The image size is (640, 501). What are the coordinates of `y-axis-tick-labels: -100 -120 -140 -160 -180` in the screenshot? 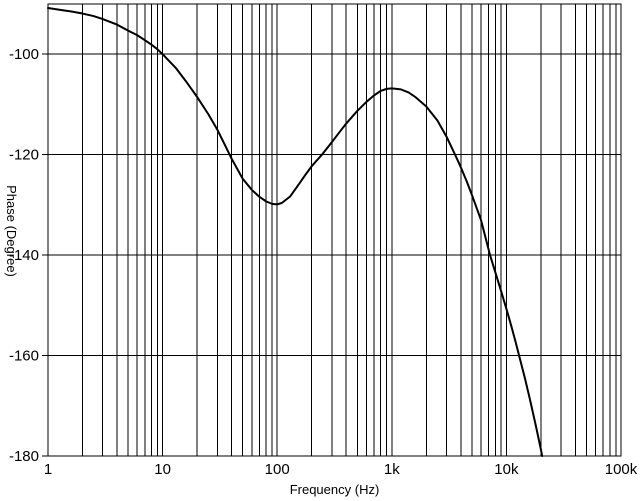 It's located at (24, 255).